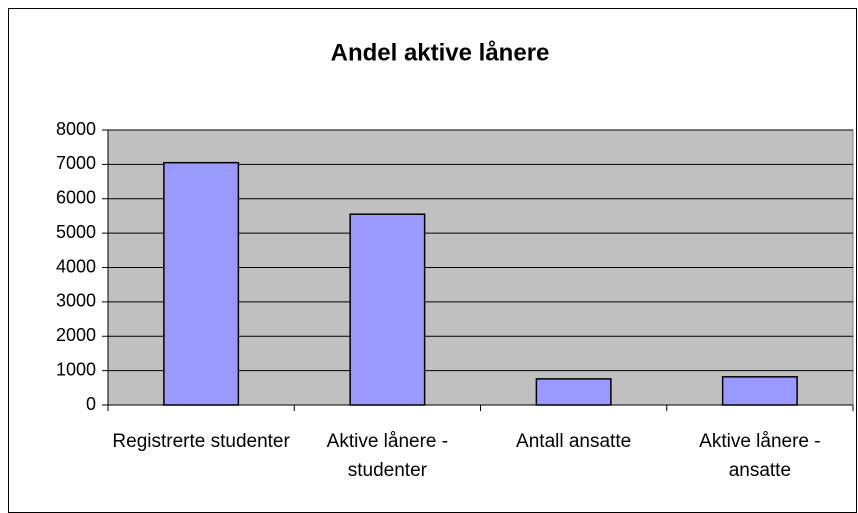 The height and width of the screenshot is (513, 858). I want to click on y-tick-label: 4000, so click(76, 266).